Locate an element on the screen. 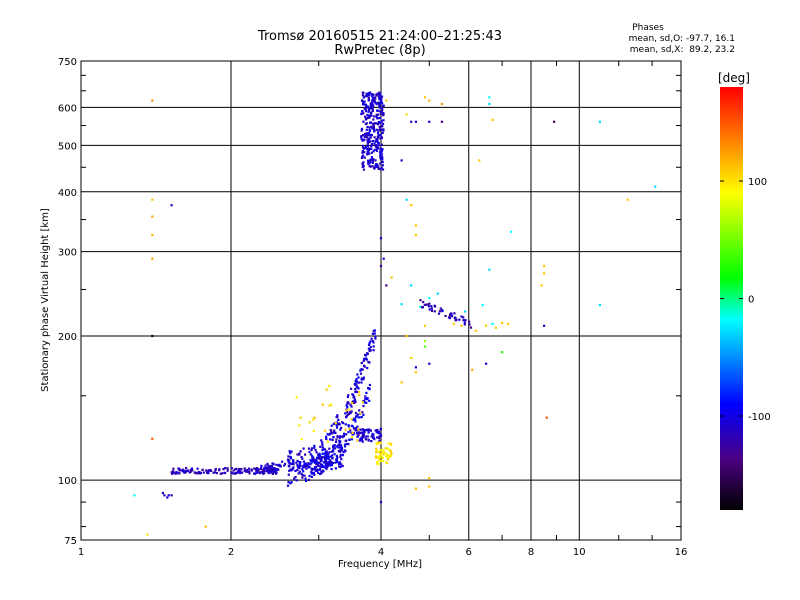 The image size is (800, 600). y-tick-label: 200 is located at coordinates (67, 337).